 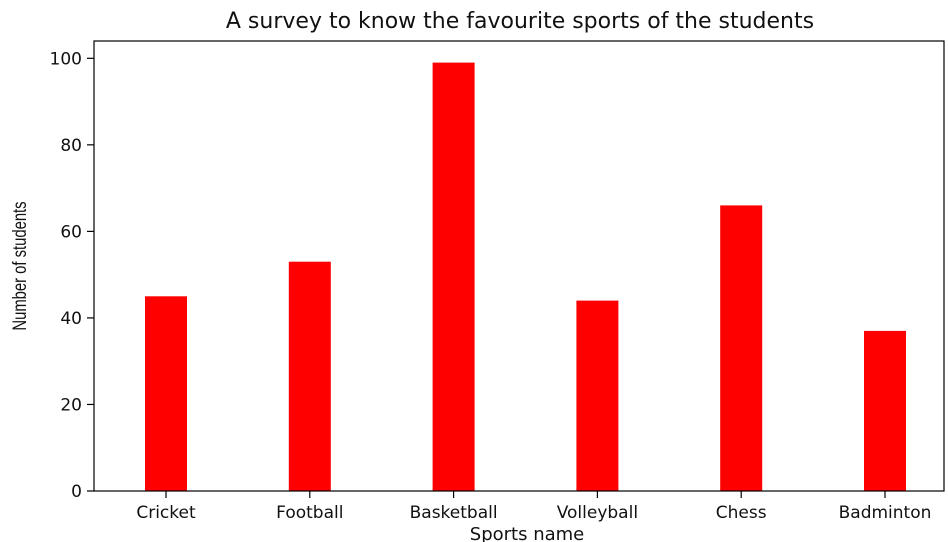 I want to click on y-tick-label: 80, so click(x=71, y=146).